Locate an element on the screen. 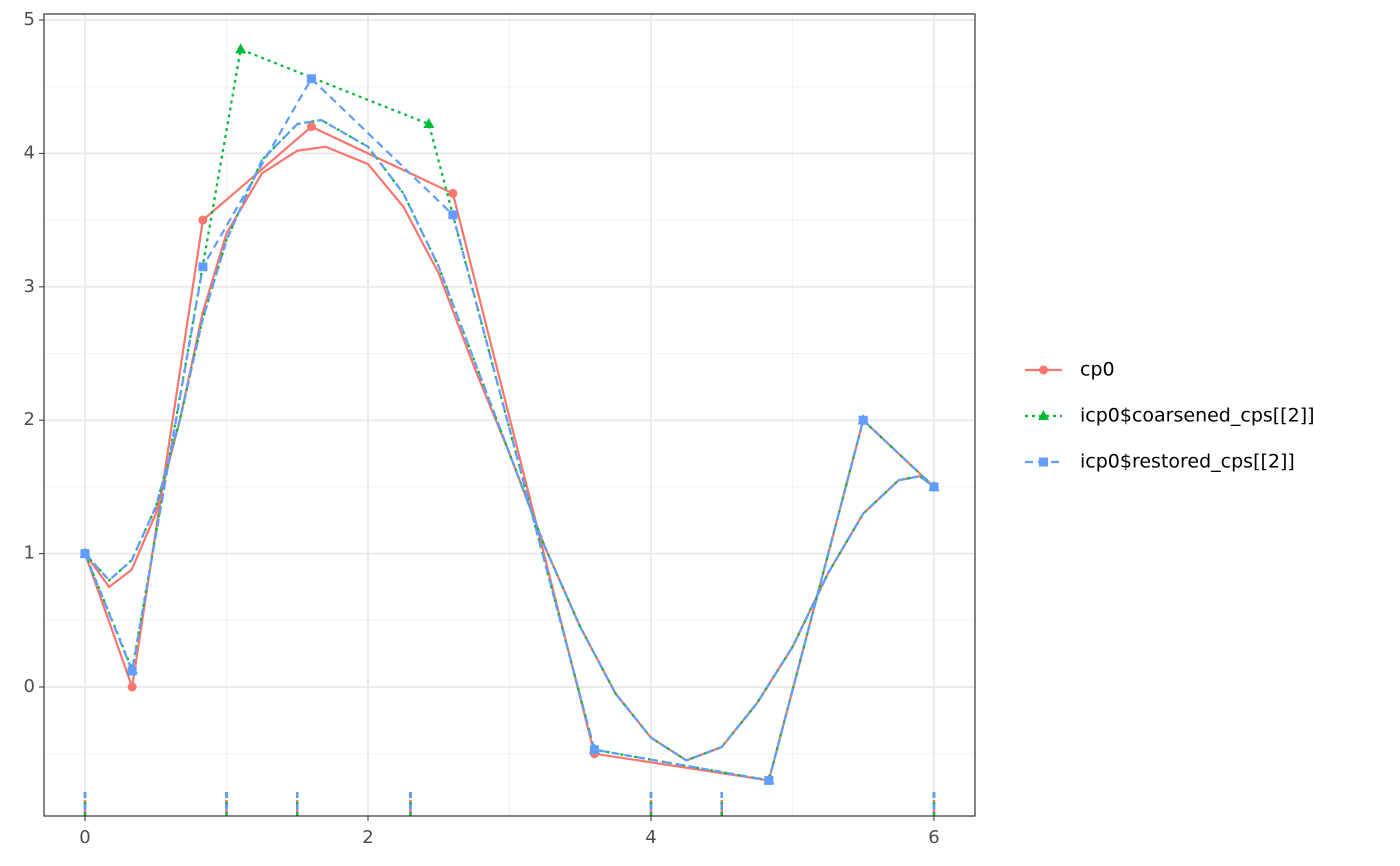 Image resolution: width=1400 pixels, height=866 pixels. y-tick-label: 1 is located at coordinates (29, 553).